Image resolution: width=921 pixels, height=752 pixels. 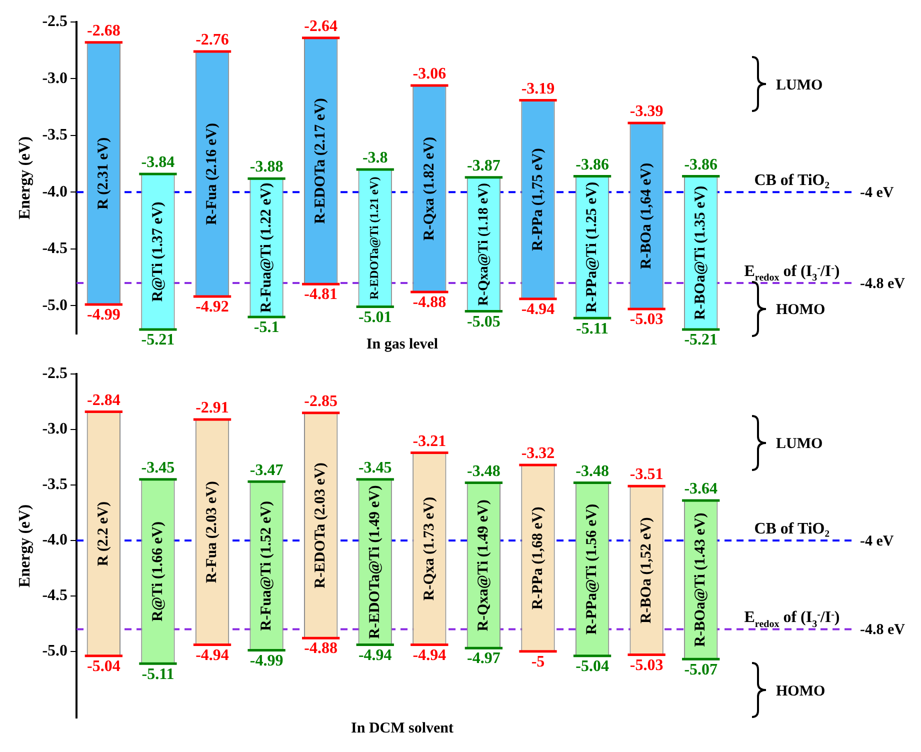 What do you see at coordinates (321, 295) in the screenshot?
I see `annotation: -4.81` at bounding box center [321, 295].